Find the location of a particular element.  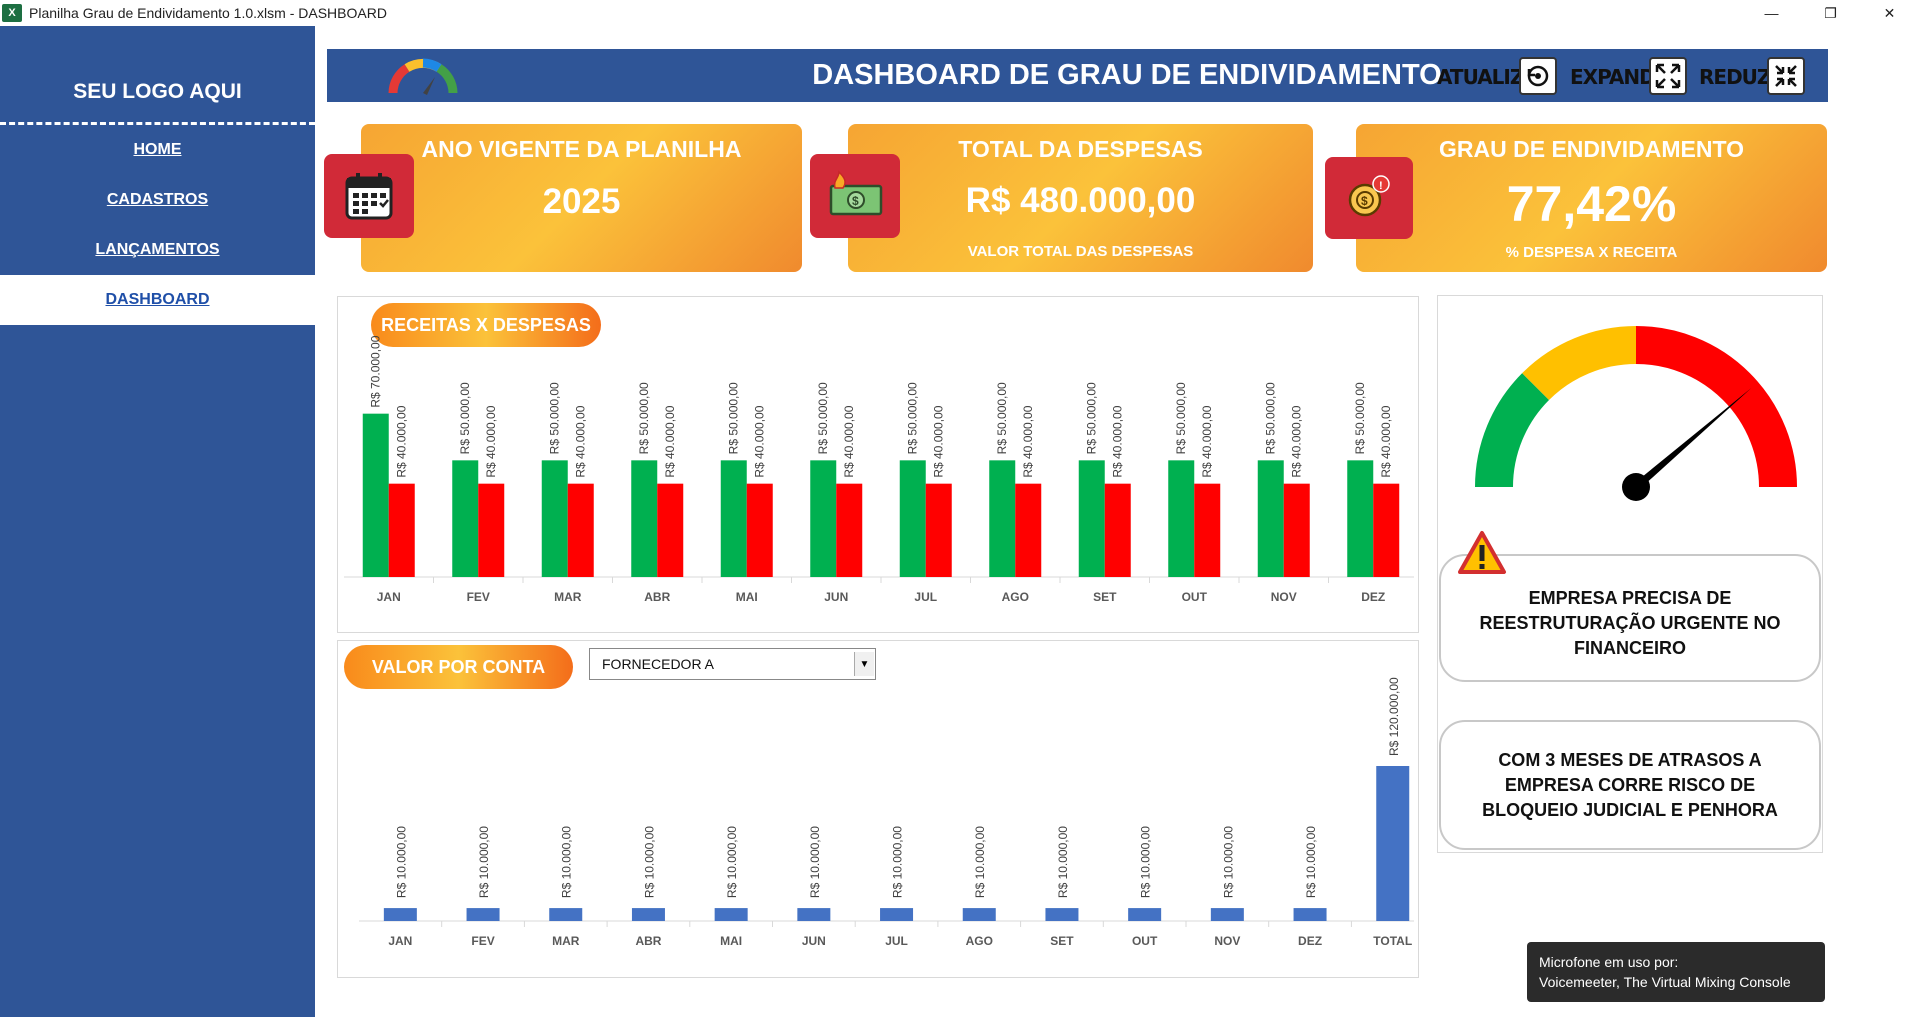

collapse-icon is located at coordinates (1786, 76).